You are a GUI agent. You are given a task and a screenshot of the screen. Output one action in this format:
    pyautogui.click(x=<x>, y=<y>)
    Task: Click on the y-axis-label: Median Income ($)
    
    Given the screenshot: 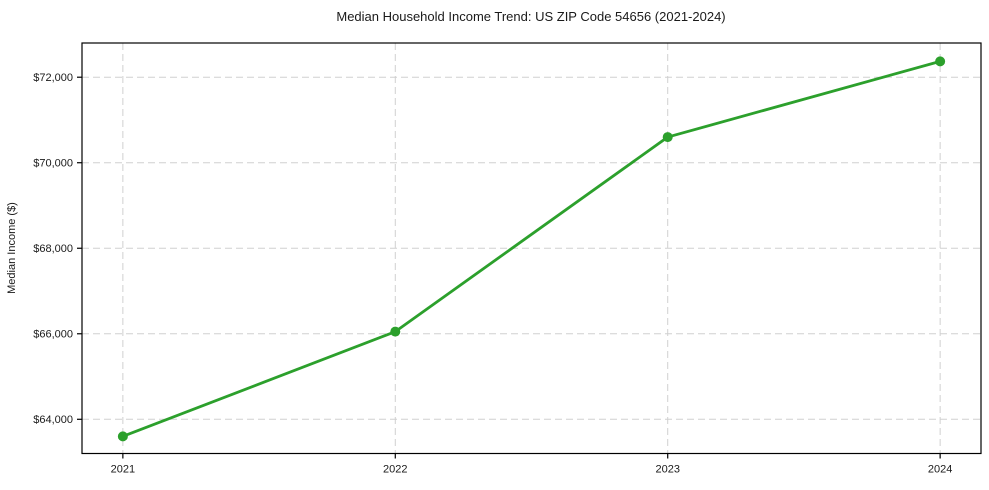 What is the action you would take?
    pyautogui.click(x=12, y=248)
    